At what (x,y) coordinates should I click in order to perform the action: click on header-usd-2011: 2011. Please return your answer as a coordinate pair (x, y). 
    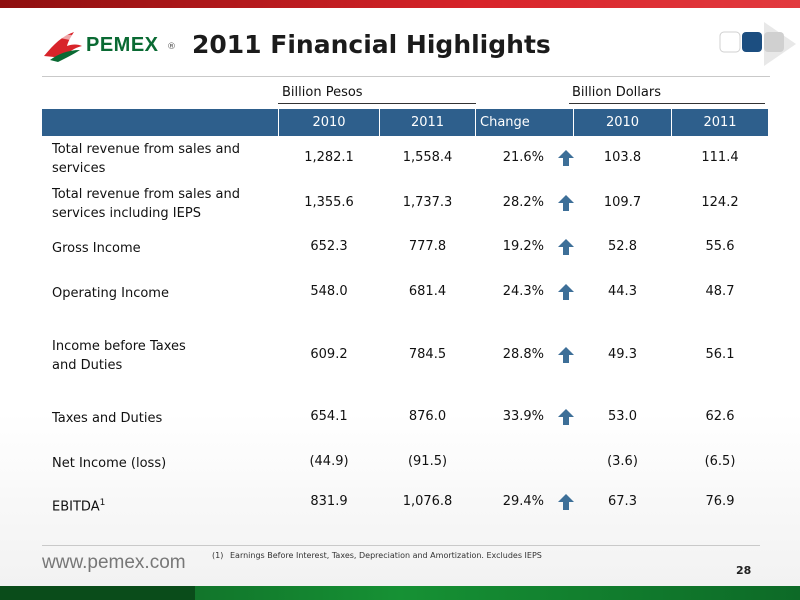
    Looking at the image, I should click on (720, 122).